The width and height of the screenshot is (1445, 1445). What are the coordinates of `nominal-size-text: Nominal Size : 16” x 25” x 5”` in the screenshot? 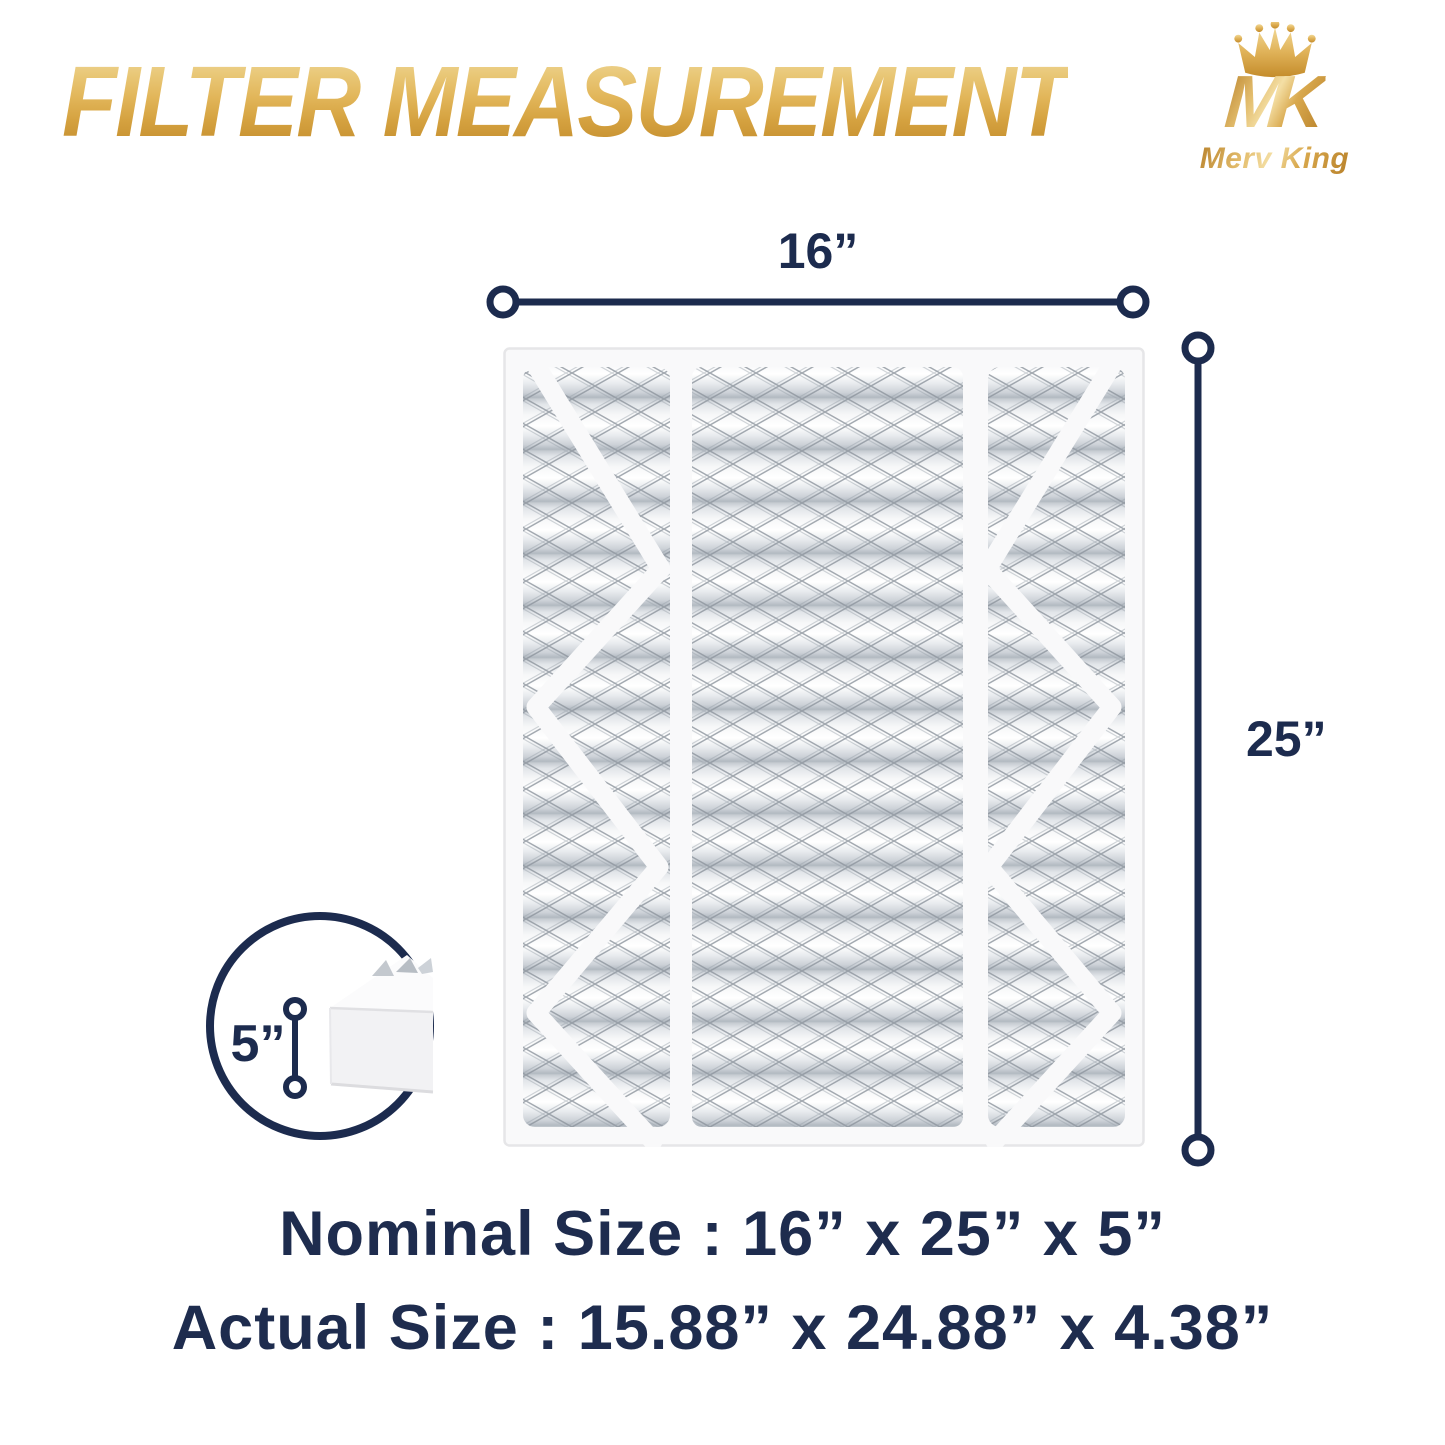 It's located at (722, 1234).